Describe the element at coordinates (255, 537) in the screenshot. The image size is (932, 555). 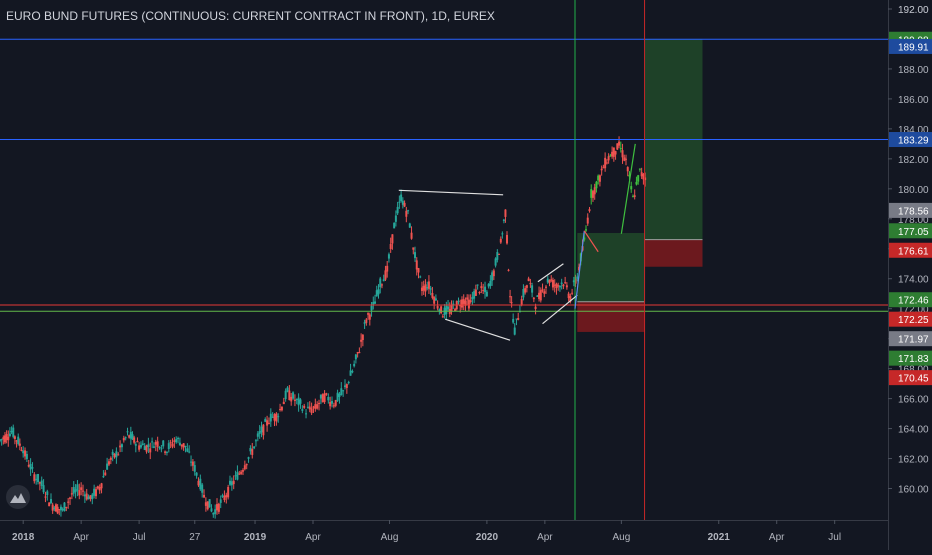
I see `x-tick-label: 2019` at that location.